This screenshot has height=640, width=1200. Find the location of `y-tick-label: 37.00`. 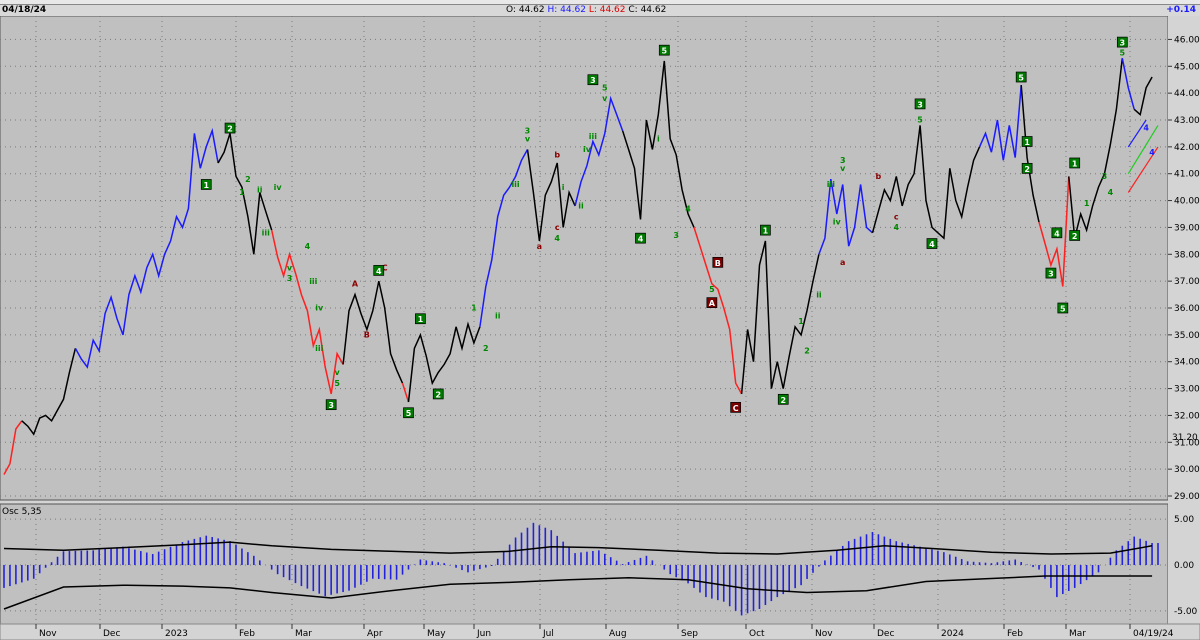

y-tick-label: 37.00 is located at coordinates (1187, 282).